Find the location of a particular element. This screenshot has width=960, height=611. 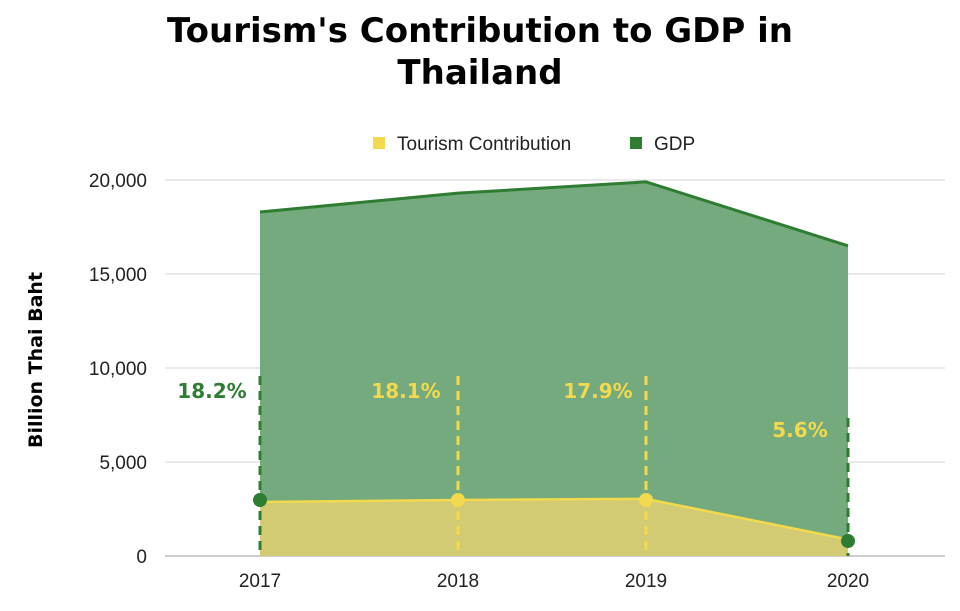

annotation-label: 5.6% is located at coordinates (799, 430).